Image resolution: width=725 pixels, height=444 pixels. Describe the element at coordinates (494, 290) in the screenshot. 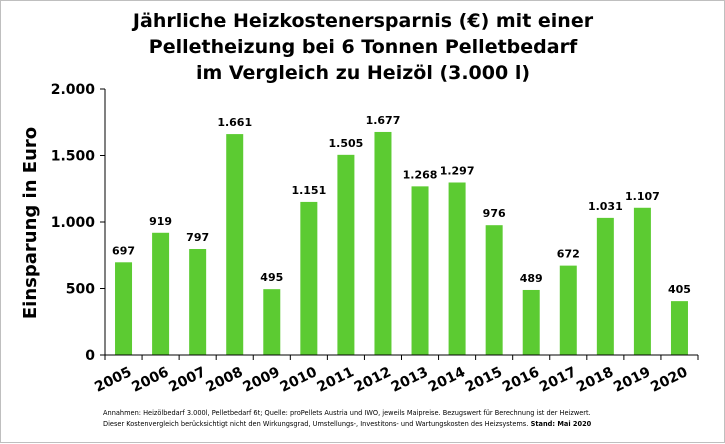

I see `bar-2015` at that location.